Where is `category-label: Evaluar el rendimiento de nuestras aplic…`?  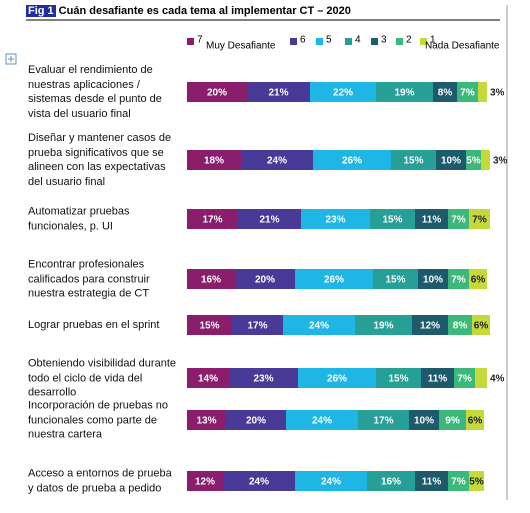 category-label: Evaluar el rendimiento de nuestras aplic… is located at coordinates (95, 92).